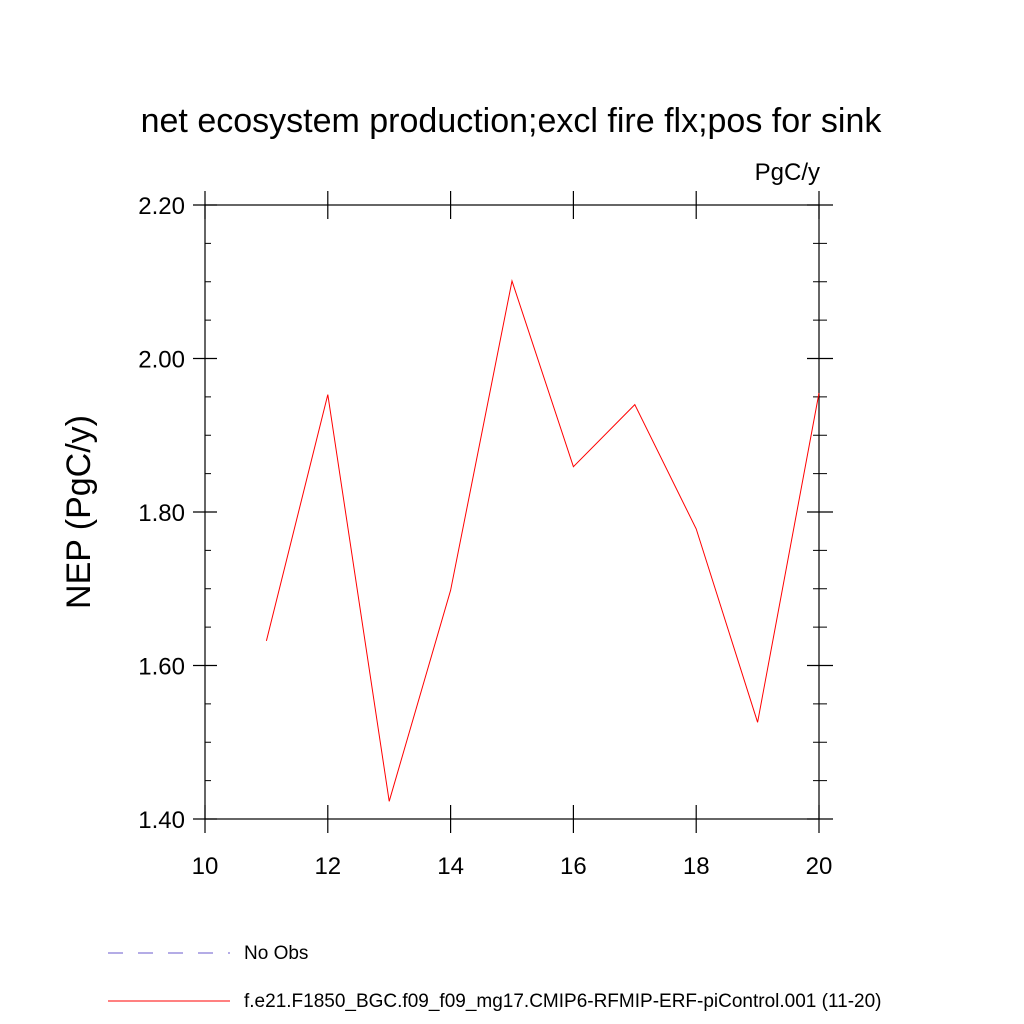 This screenshot has height=1024, width=1024. What do you see at coordinates (161, 513) in the screenshot?
I see `y-tick-label: 1.80` at bounding box center [161, 513].